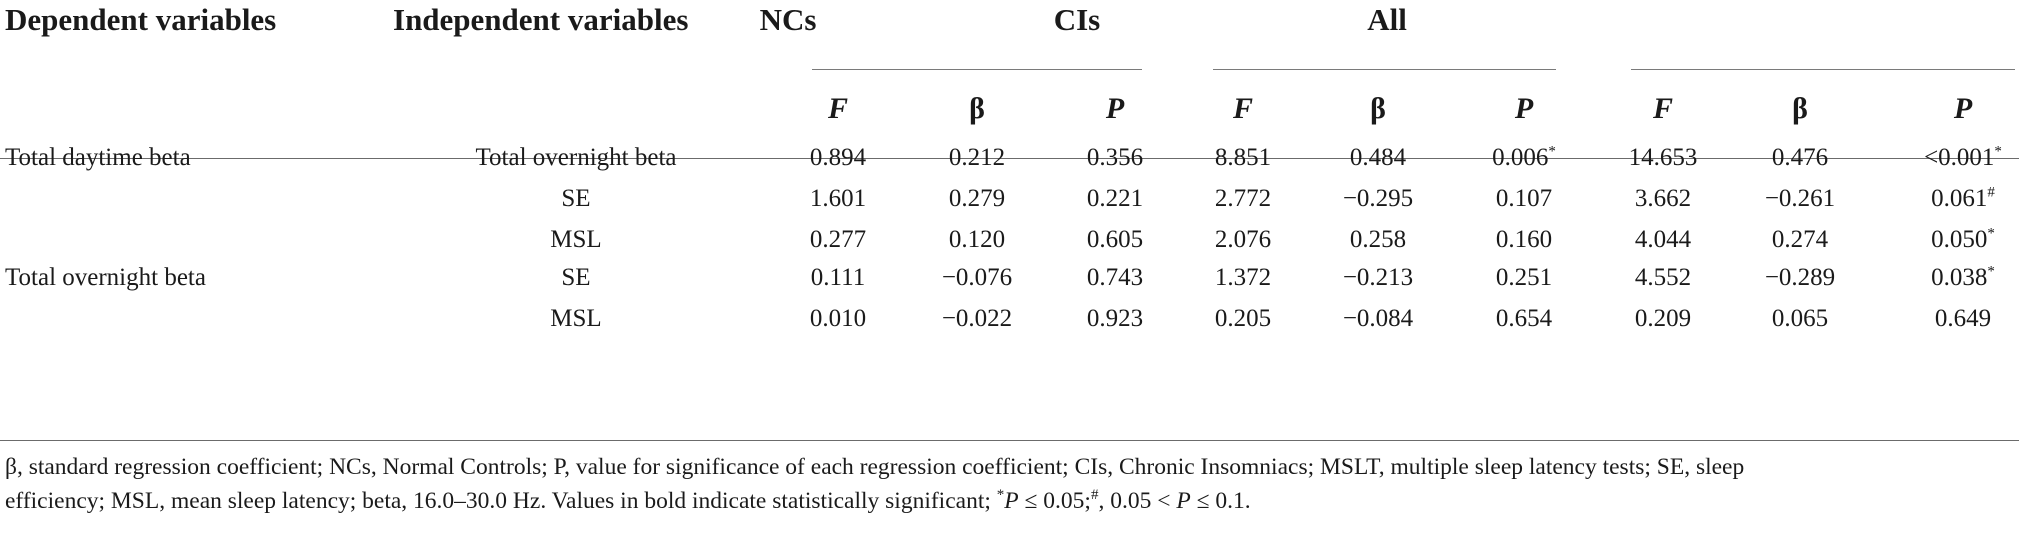 The image size is (2019, 540). I want to click on cell-value: 0.065, so click(1800, 318).